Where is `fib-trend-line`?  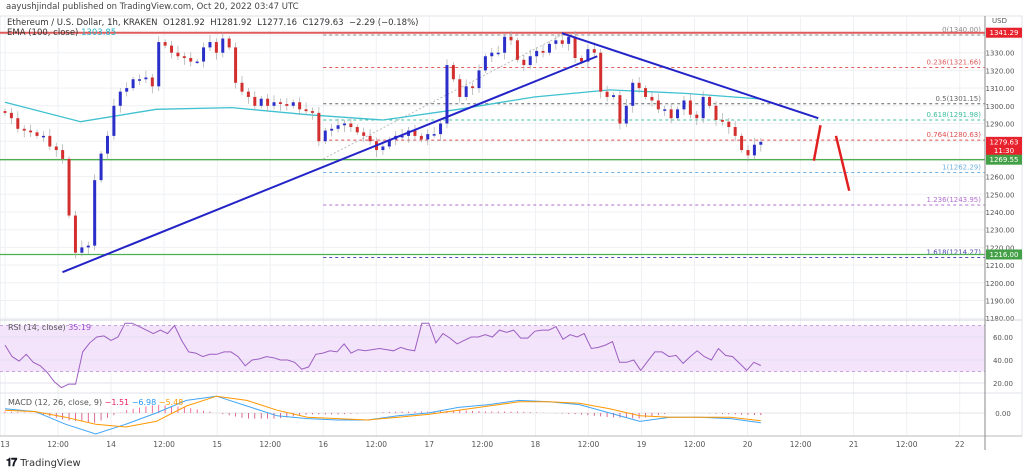 fib-trend-line is located at coordinates (443, 97).